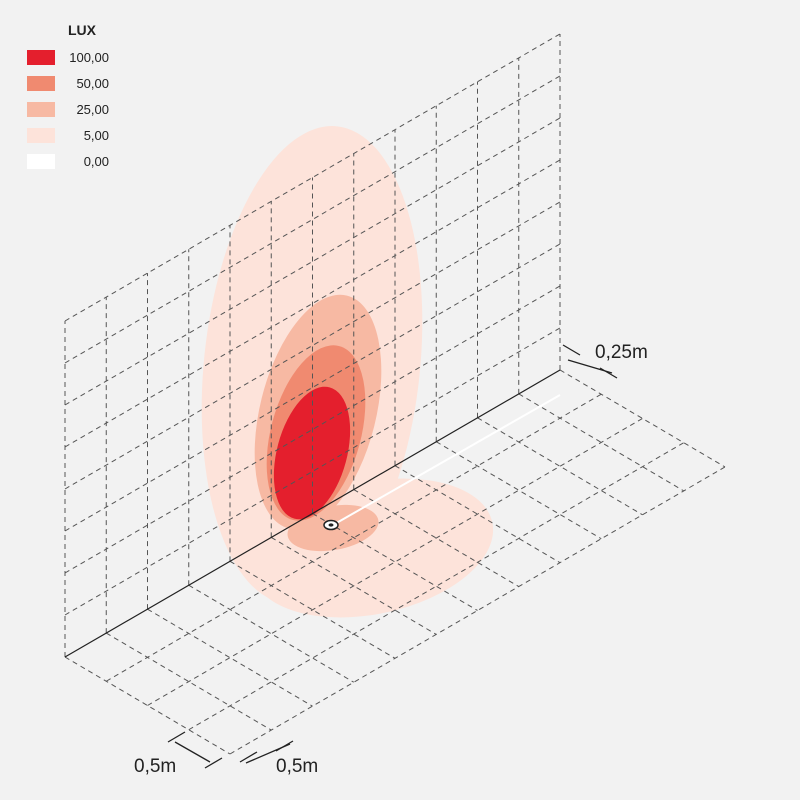 The width and height of the screenshot is (800, 800). What do you see at coordinates (92, 83) in the screenshot?
I see `legend-label: 50,00` at bounding box center [92, 83].